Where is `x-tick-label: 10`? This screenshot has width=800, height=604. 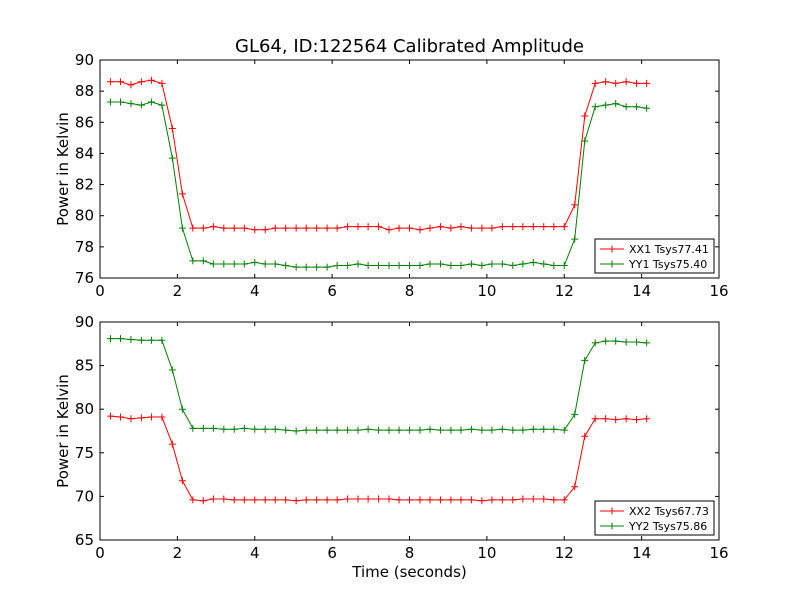 x-tick-label: 10 is located at coordinates (486, 553).